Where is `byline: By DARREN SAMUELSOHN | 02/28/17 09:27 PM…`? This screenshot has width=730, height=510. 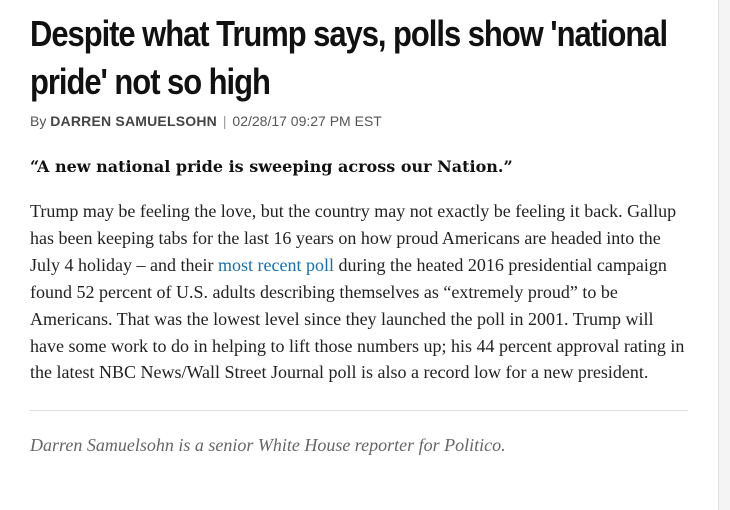 byline: By DARREN SAMUELSOHN | 02/28/17 09:27 PM… is located at coordinates (360, 121).